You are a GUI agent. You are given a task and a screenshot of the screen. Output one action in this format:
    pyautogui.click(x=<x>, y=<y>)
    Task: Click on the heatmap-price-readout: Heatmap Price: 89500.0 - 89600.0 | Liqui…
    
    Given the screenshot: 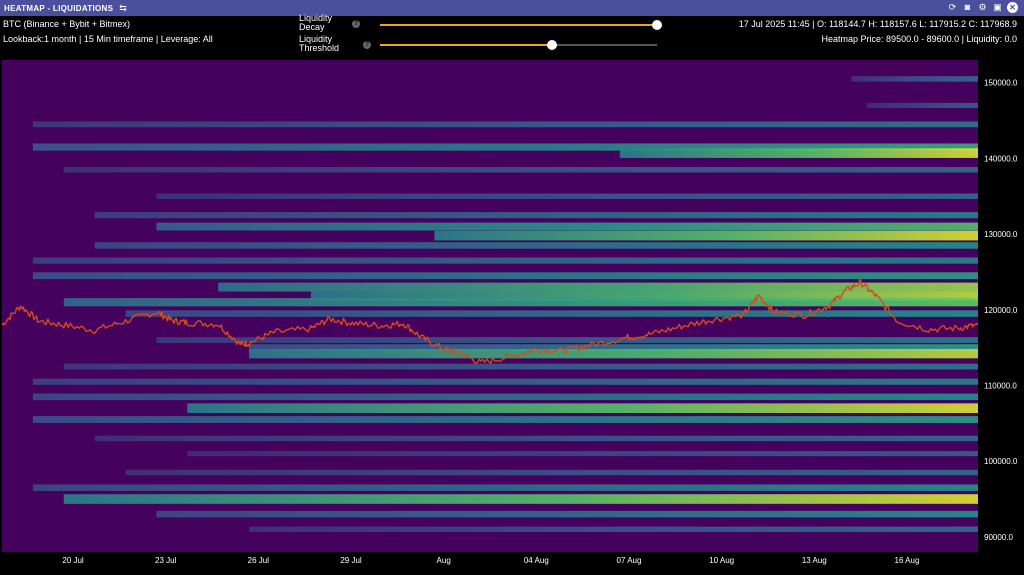 What is the action you would take?
    pyautogui.click(x=919, y=39)
    